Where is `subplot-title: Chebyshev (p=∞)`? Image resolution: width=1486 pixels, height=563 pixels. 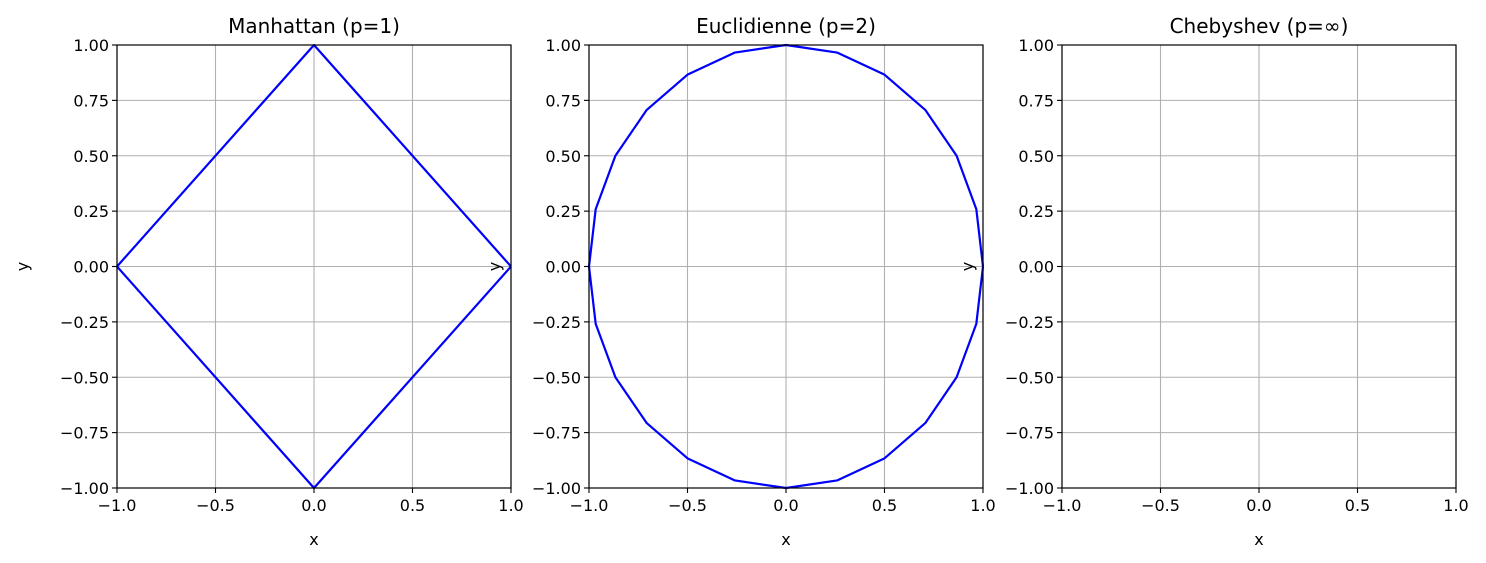 subplot-title: Chebyshev (p=∞) is located at coordinates (1259, 26).